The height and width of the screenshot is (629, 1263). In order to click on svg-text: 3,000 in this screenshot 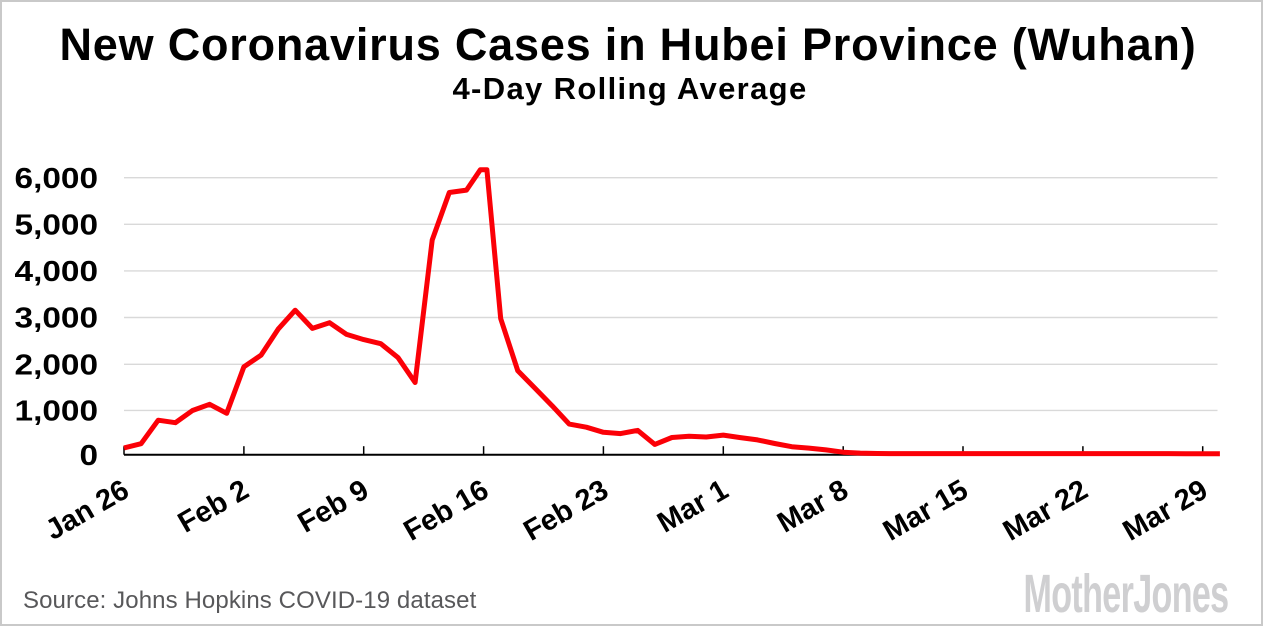, I will do `click(56, 318)`.